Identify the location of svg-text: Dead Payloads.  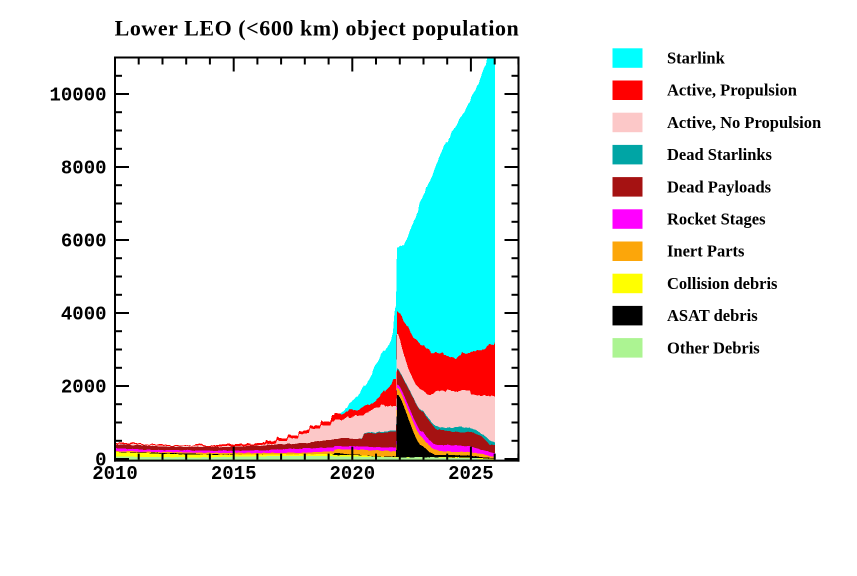
(719, 186).